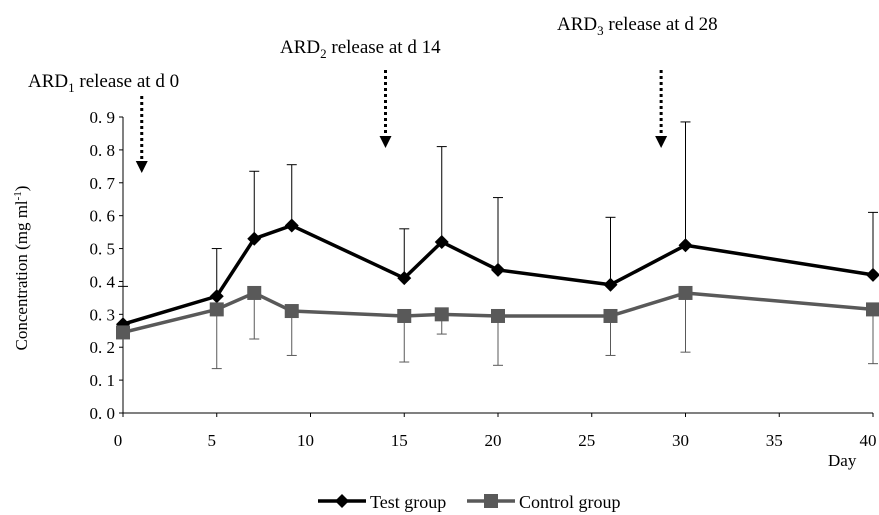 This screenshot has width=879, height=515. I want to click on annotation-label: ARD2 release at d 14, so click(360, 49).